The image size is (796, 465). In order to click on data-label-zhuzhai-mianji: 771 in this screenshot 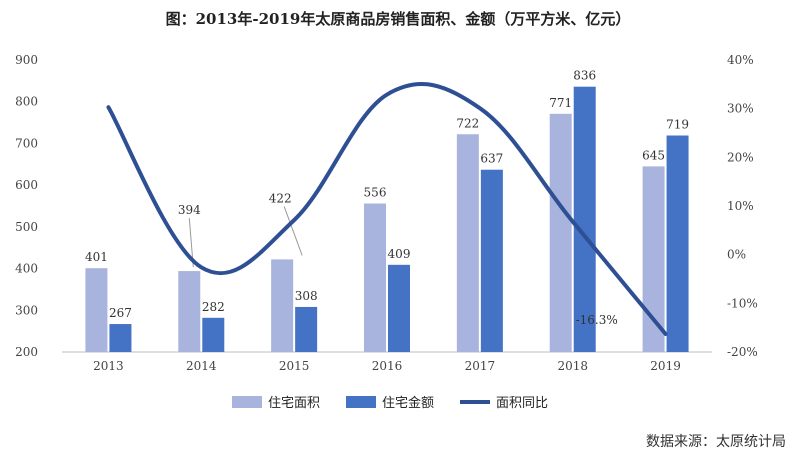, I will do `click(560, 103)`.